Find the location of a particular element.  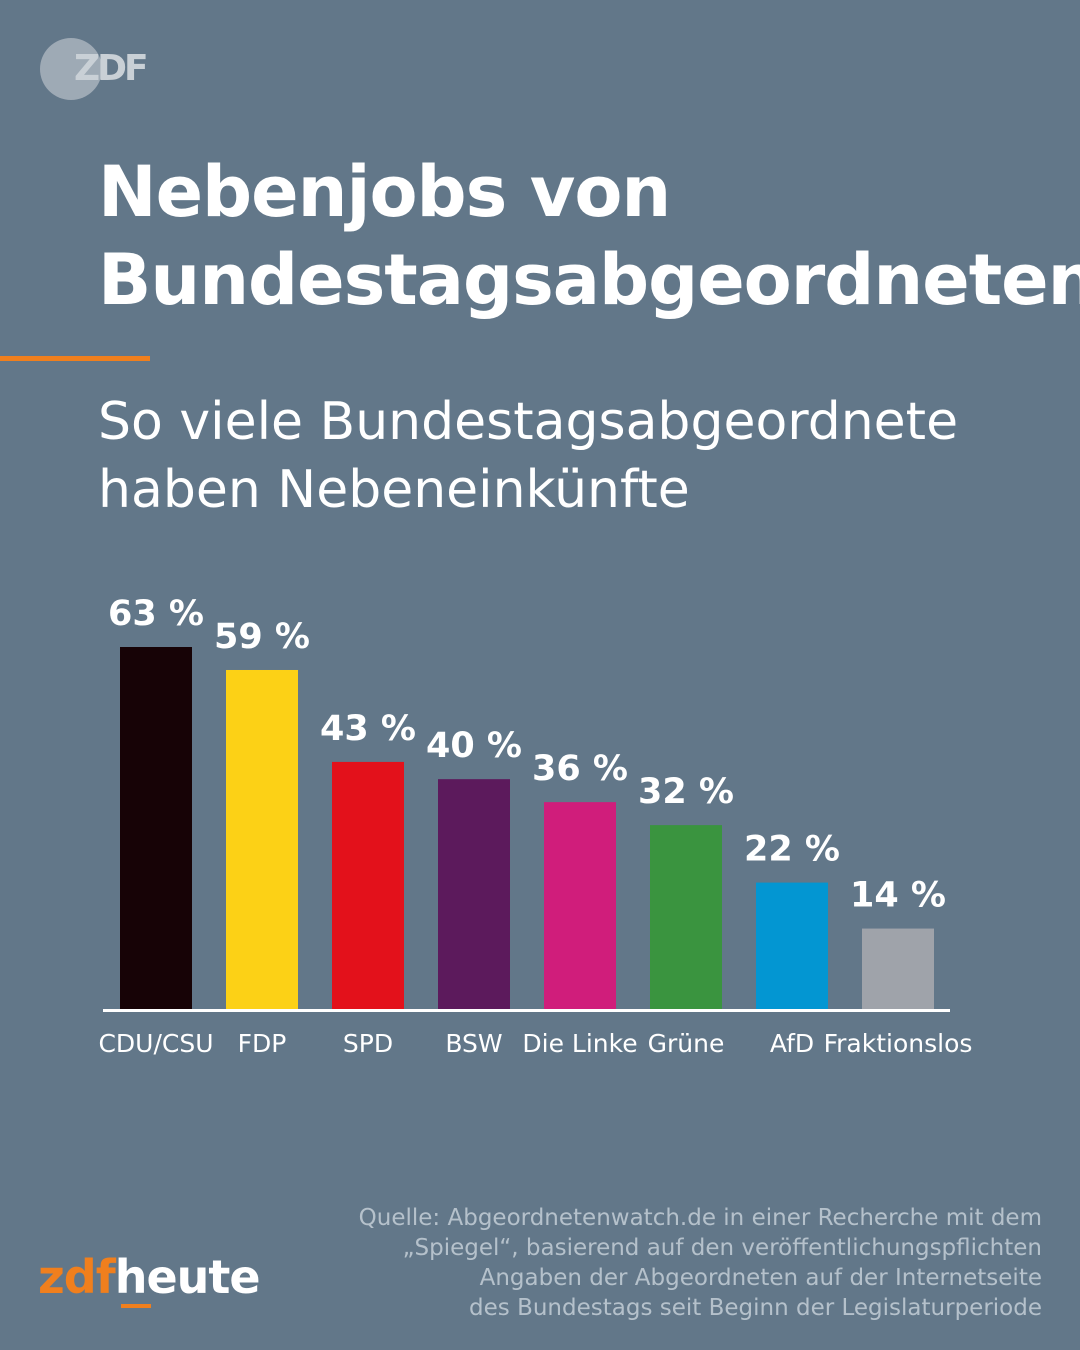

bar-fraktionslos is located at coordinates (898, 968).